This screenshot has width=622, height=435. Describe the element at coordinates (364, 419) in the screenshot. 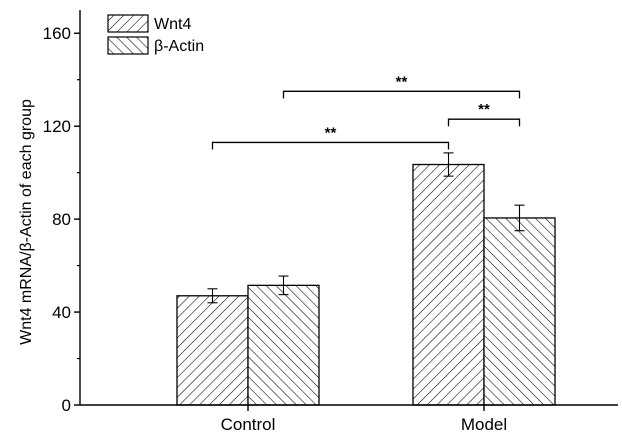

I see `x-ticks-group: Control Model` at that location.